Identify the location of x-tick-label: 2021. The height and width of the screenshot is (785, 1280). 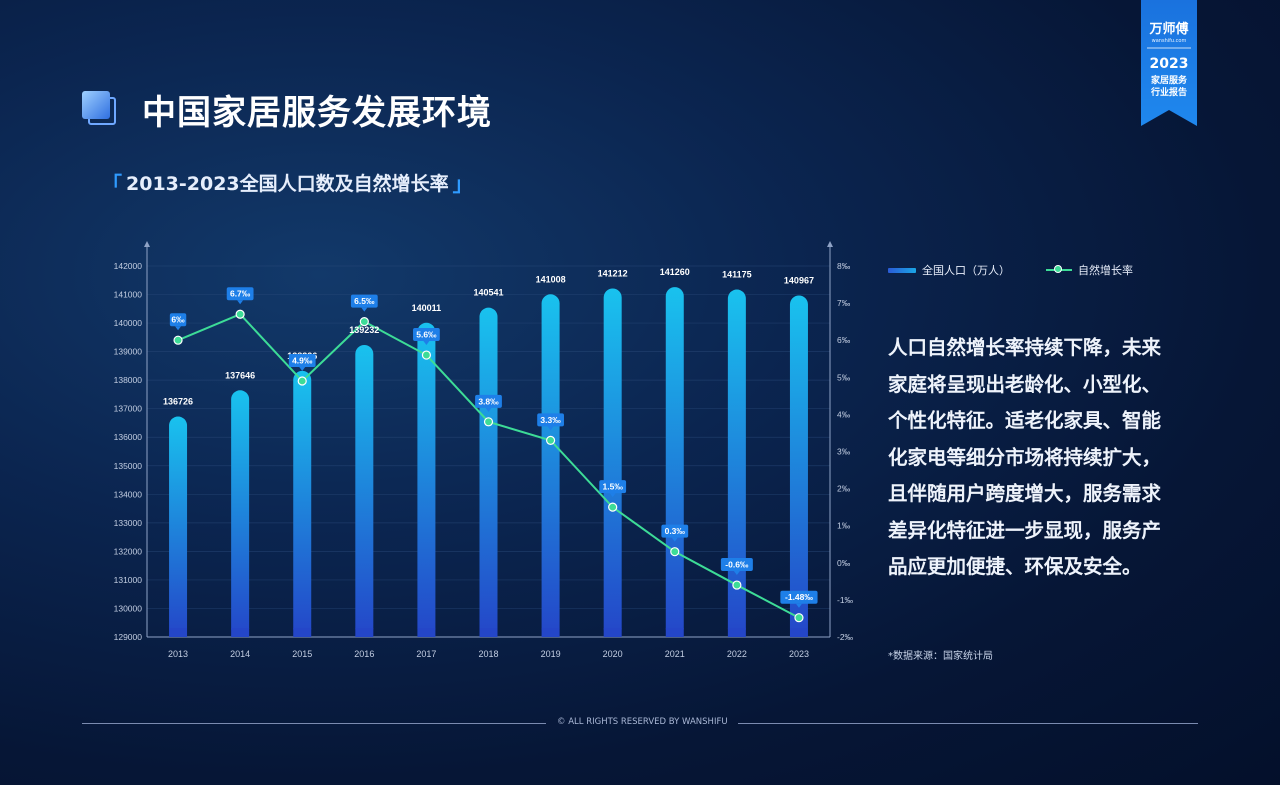
(675, 654).